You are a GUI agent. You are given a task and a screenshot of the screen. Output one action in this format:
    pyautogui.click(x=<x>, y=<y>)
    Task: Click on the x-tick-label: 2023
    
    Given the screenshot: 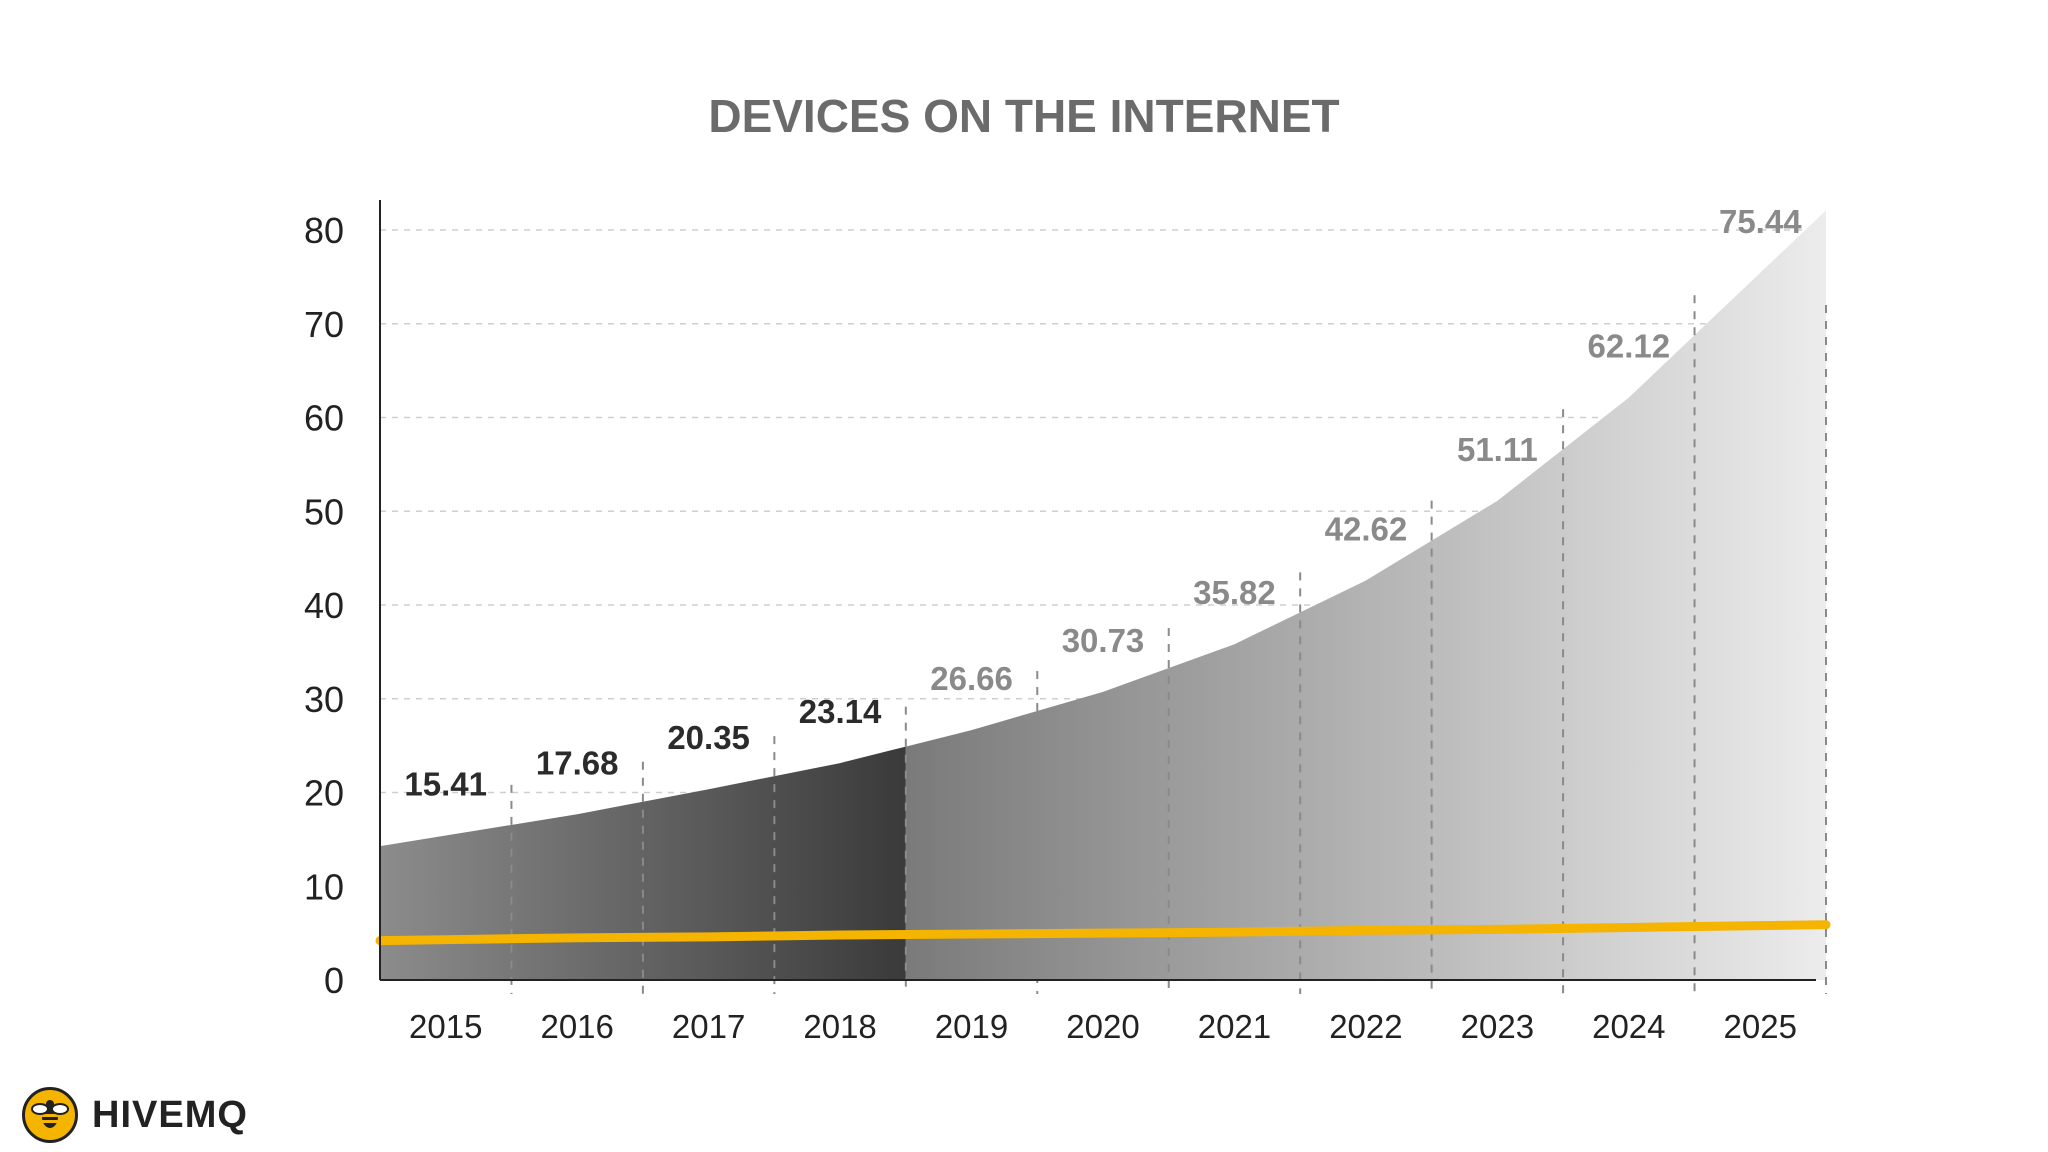 What is the action you would take?
    pyautogui.click(x=1497, y=1026)
    